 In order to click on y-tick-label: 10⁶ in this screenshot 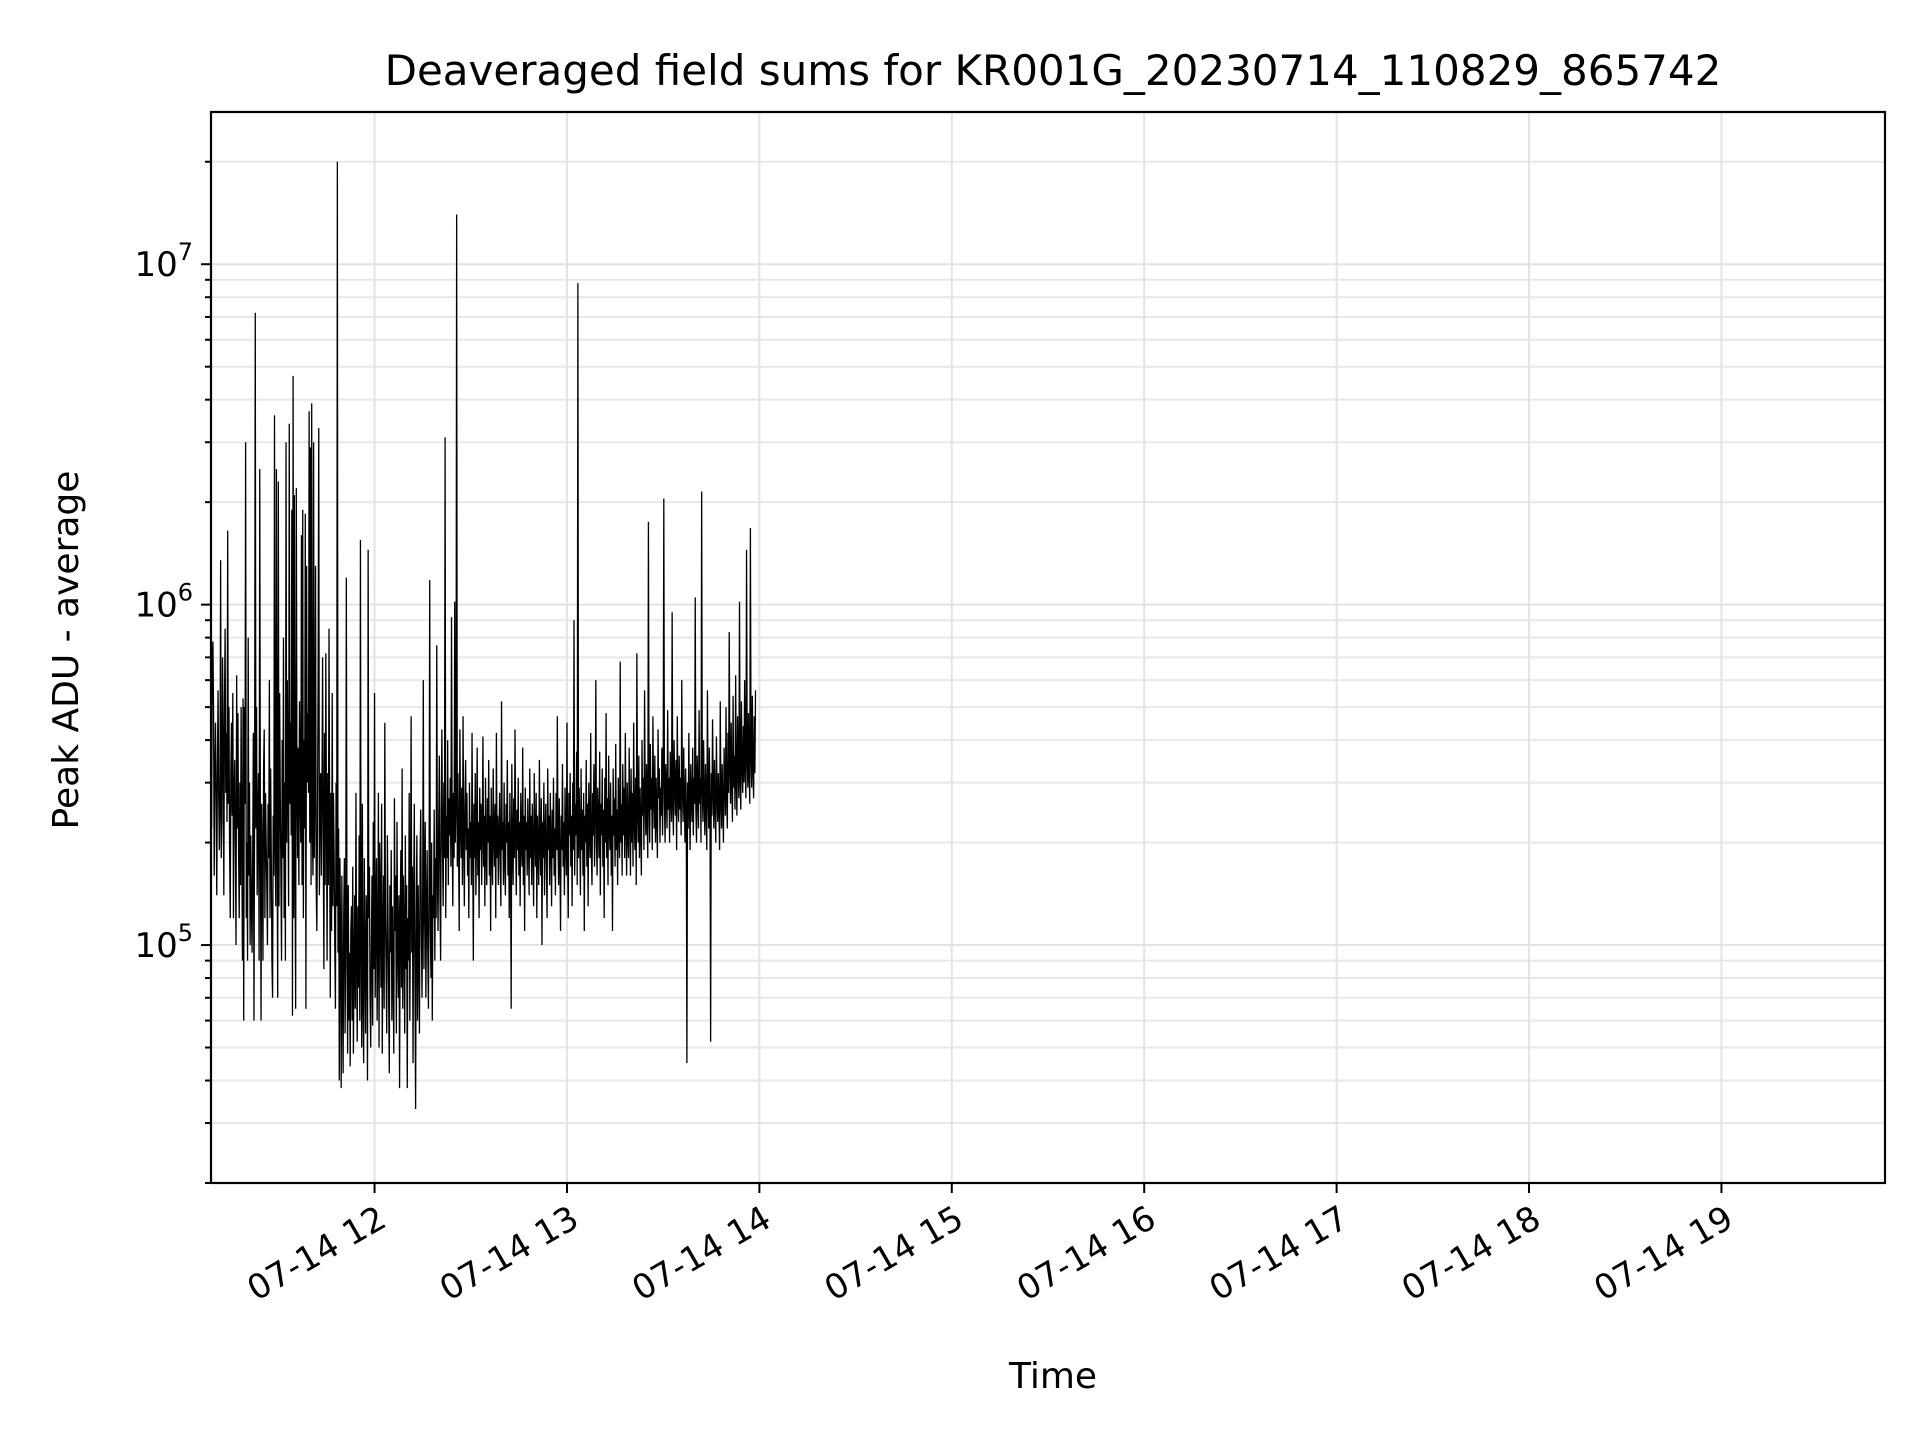, I will do `click(163, 602)`.